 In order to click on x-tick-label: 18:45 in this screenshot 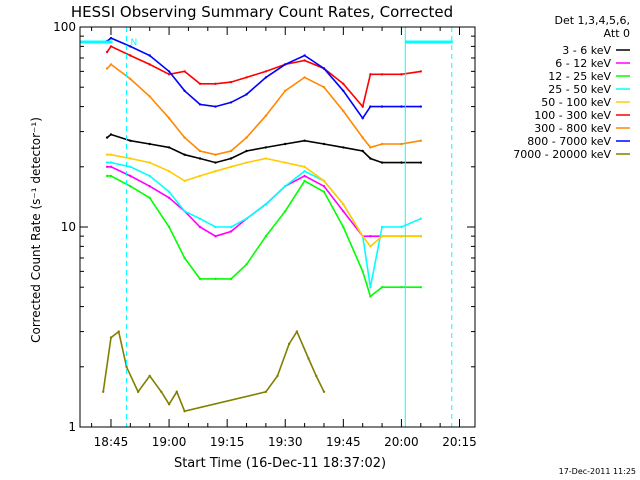, I will do `click(111, 442)`.